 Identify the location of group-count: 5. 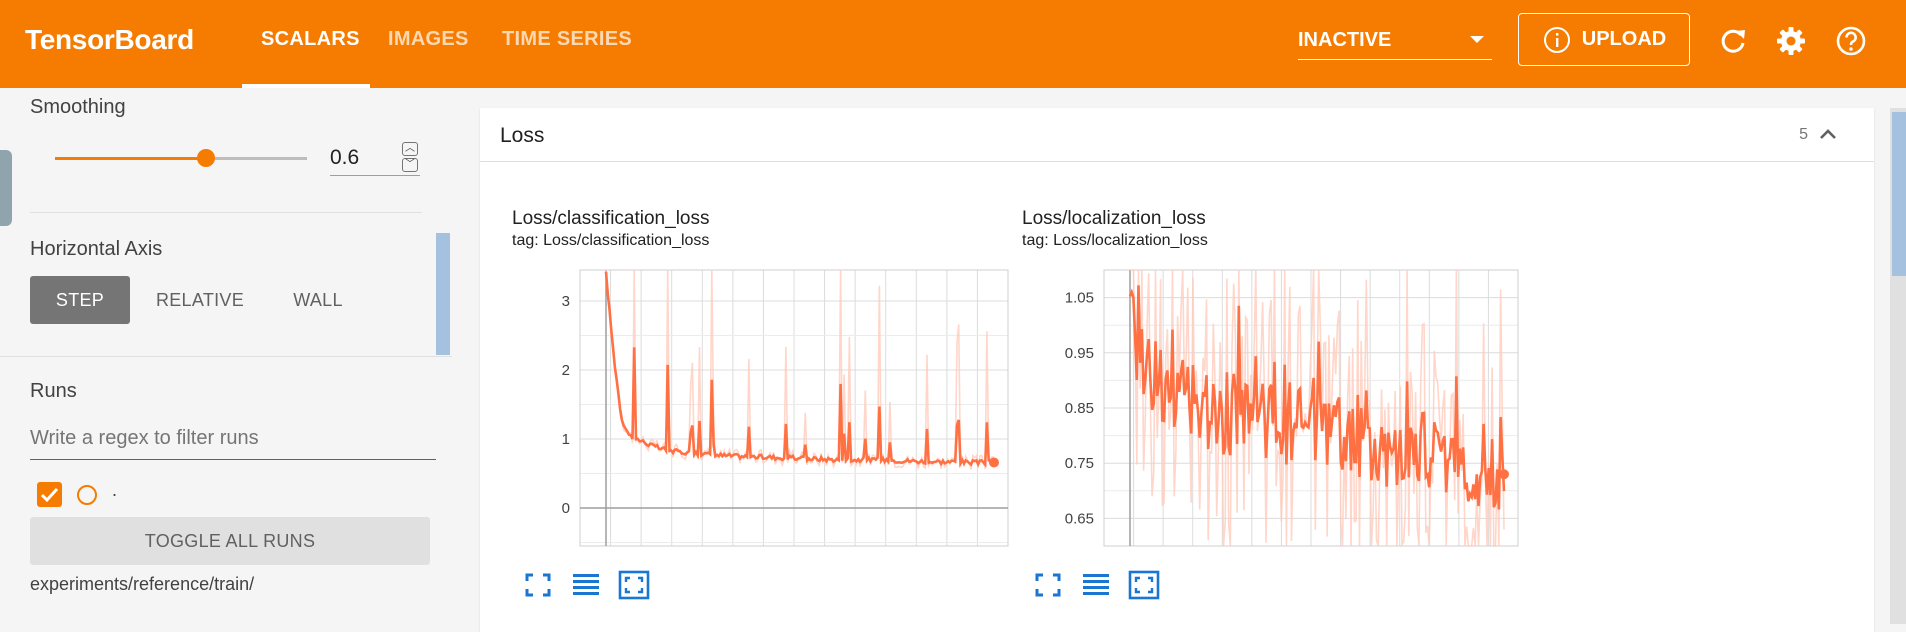
(1803, 134).